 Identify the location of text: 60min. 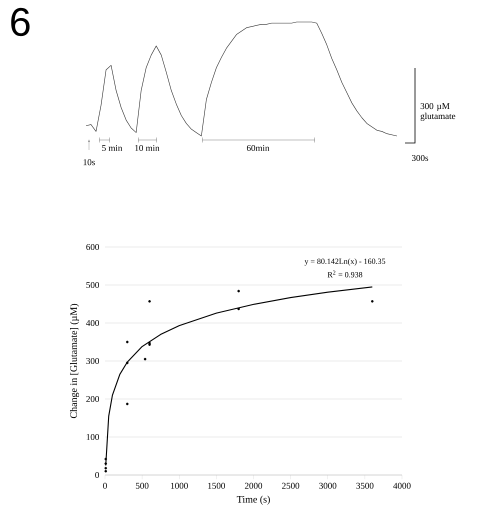
(258, 148).